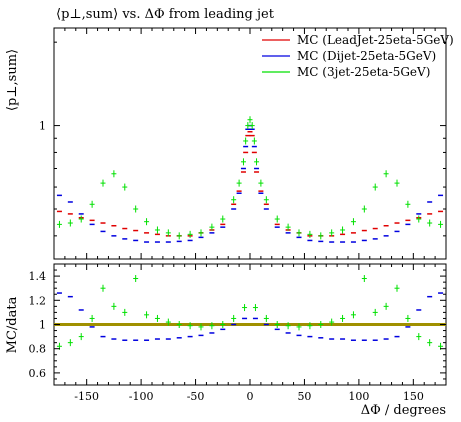 This screenshot has width=461, height=422. Describe the element at coordinates (141, 396) in the screenshot. I see `x-tick-label: -100` at that location.